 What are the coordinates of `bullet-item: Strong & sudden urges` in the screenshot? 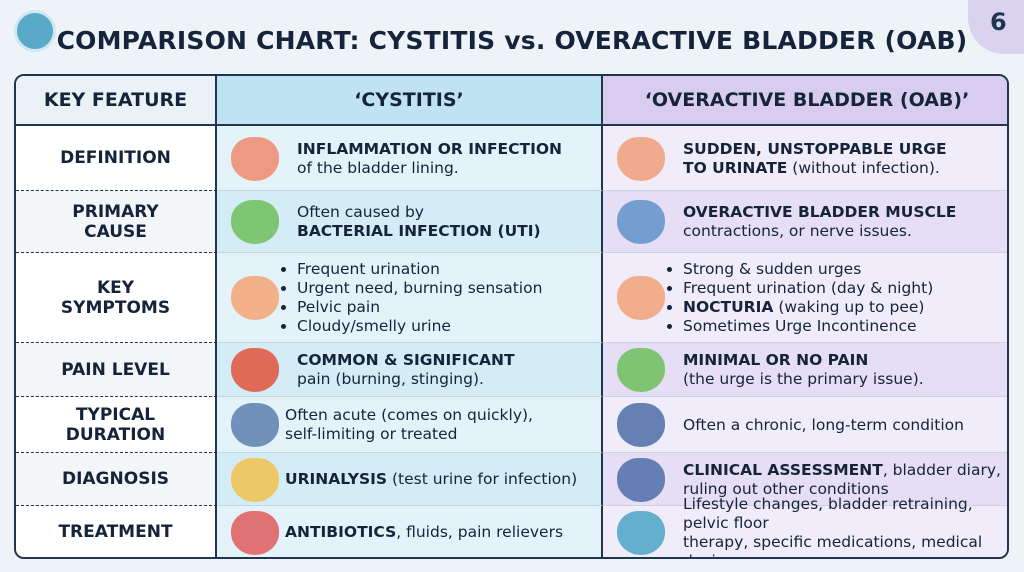 It's located at (843, 269).